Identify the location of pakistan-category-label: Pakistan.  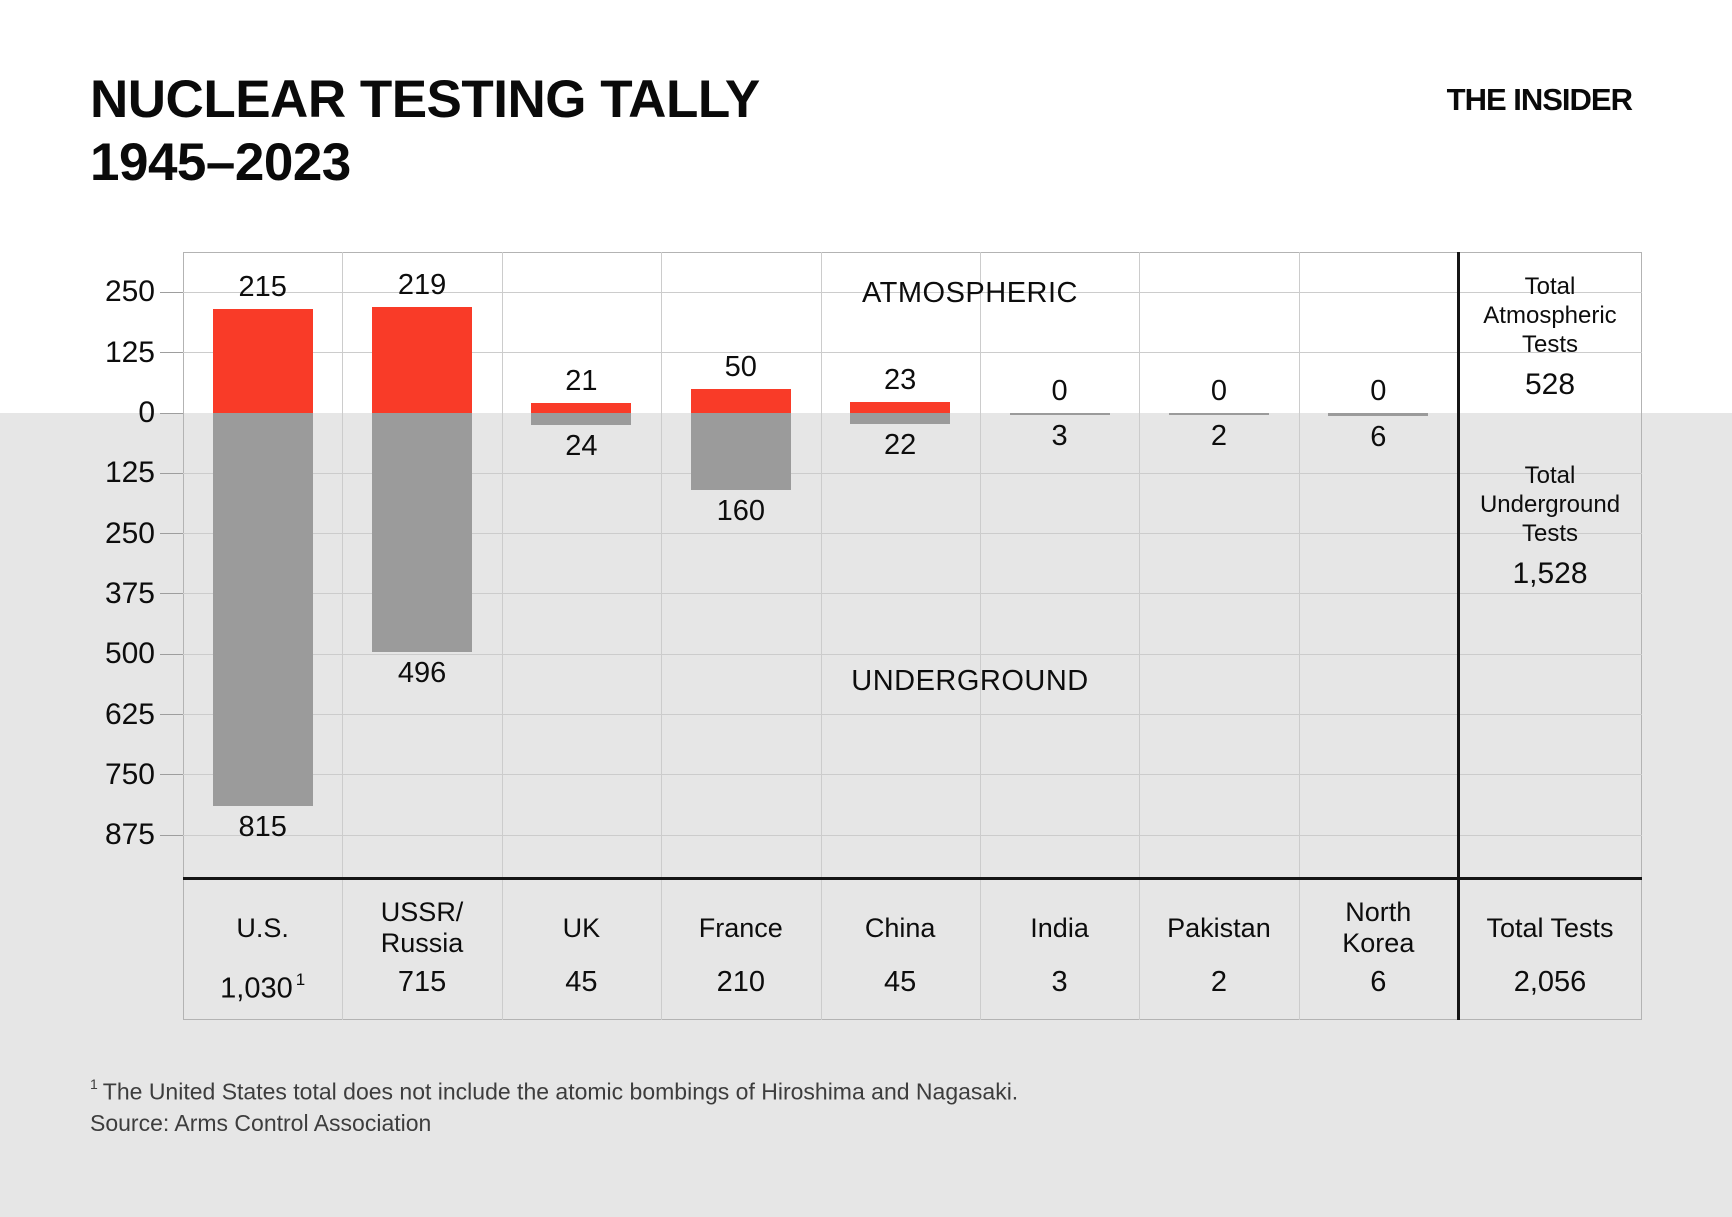
(1218, 928).